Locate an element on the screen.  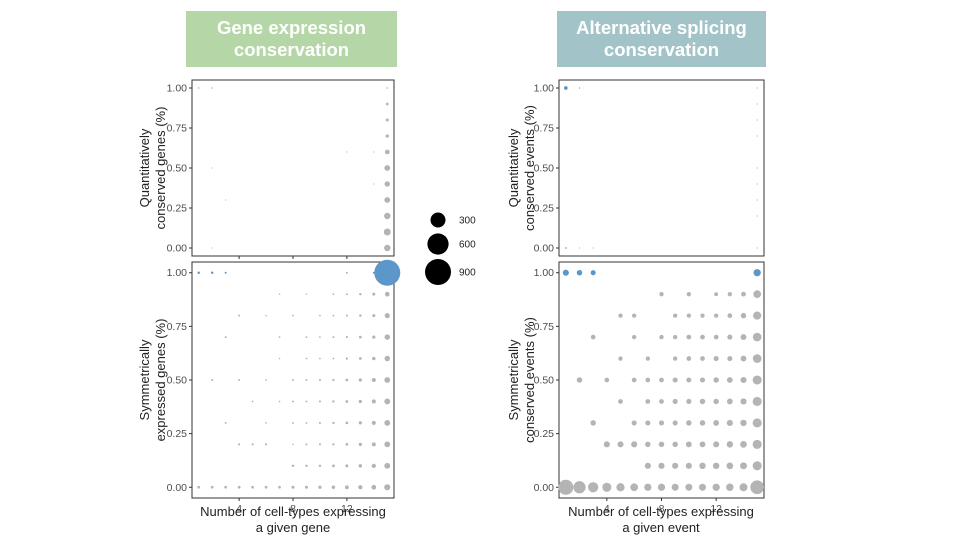
y-tick-label: 0.75 is located at coordinates (177, 327).